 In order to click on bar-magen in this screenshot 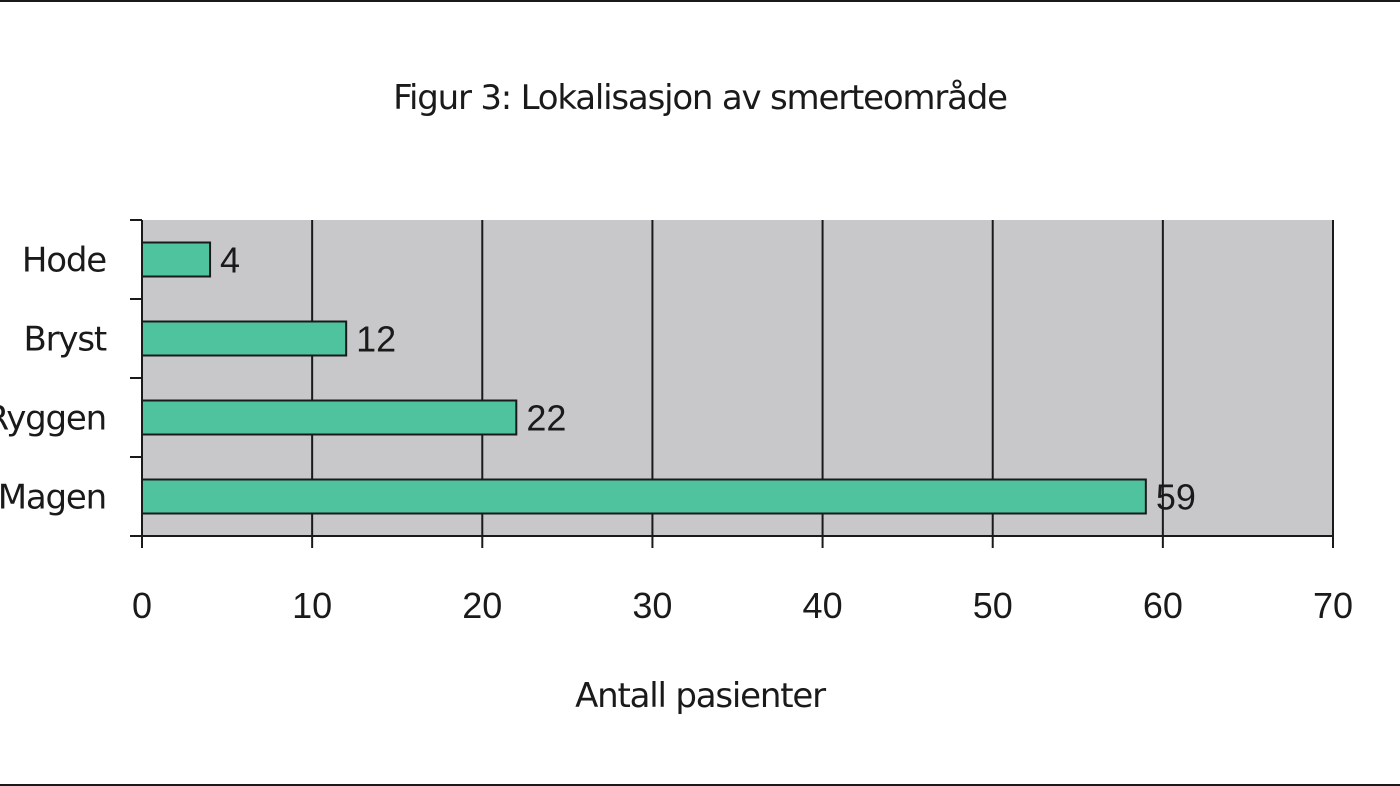, I will do `click(644, 496)`.